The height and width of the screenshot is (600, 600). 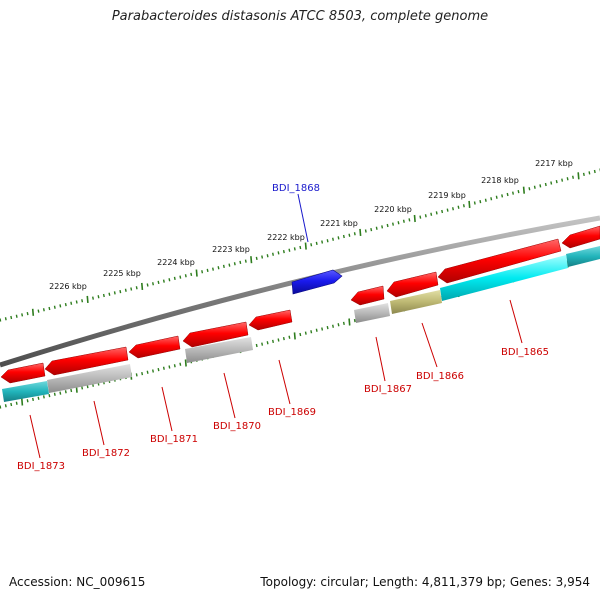 I want to click on gene-label-BDI_1871: BDI_1871, so click(x=174, y=439).